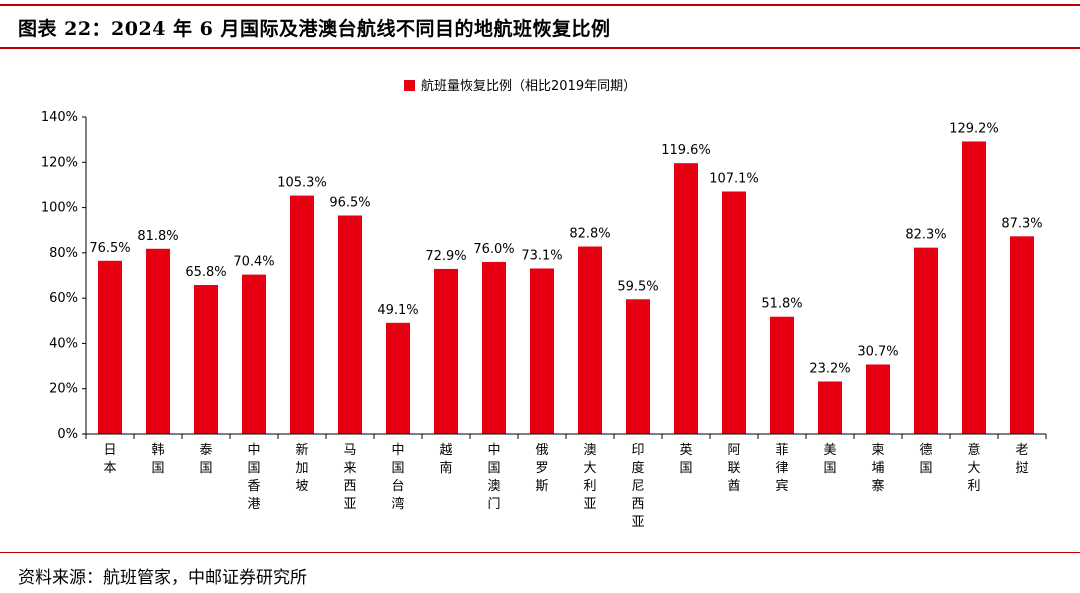 The image size is (1080, 593). I want to click on source-note: 资料来源：航班管家，中邮证券研究所, so click(162, 578).